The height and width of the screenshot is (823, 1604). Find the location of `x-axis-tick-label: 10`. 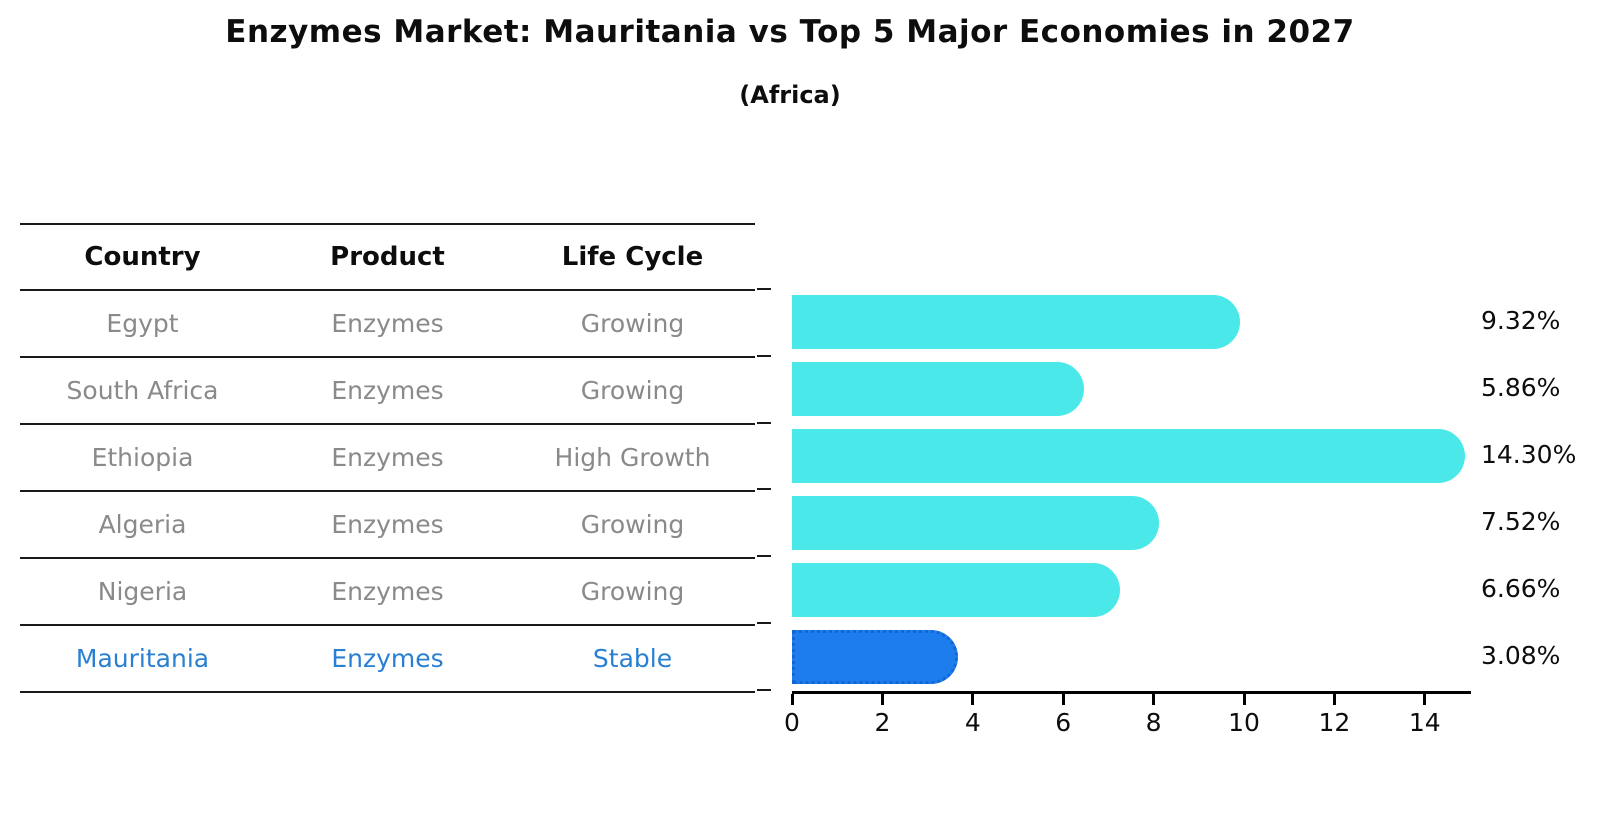

x-axis-tick-label: 10 is located at coordinates (1244, 722).